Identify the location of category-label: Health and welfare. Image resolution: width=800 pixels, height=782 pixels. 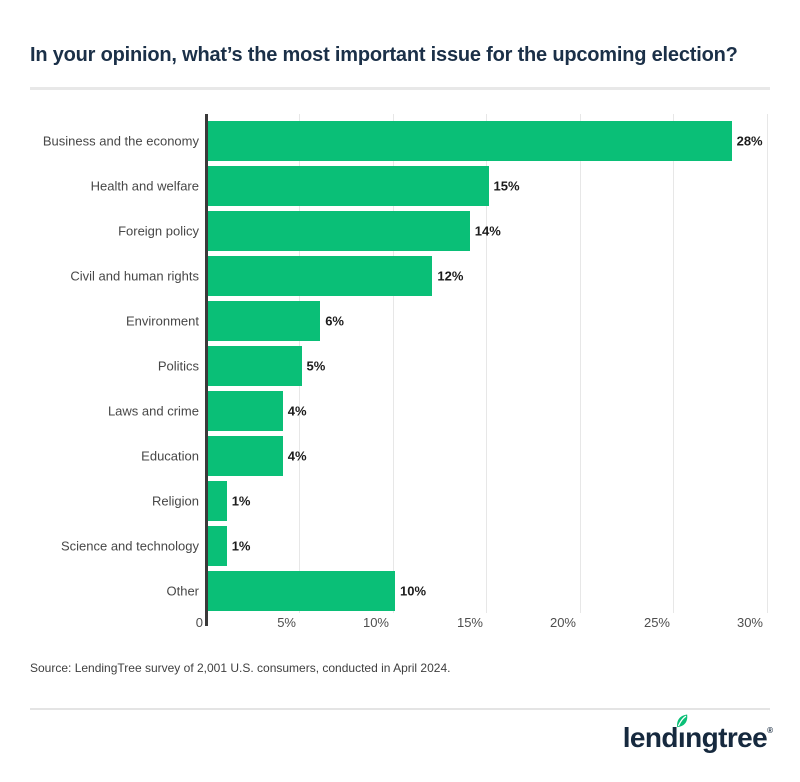
(144, 185).